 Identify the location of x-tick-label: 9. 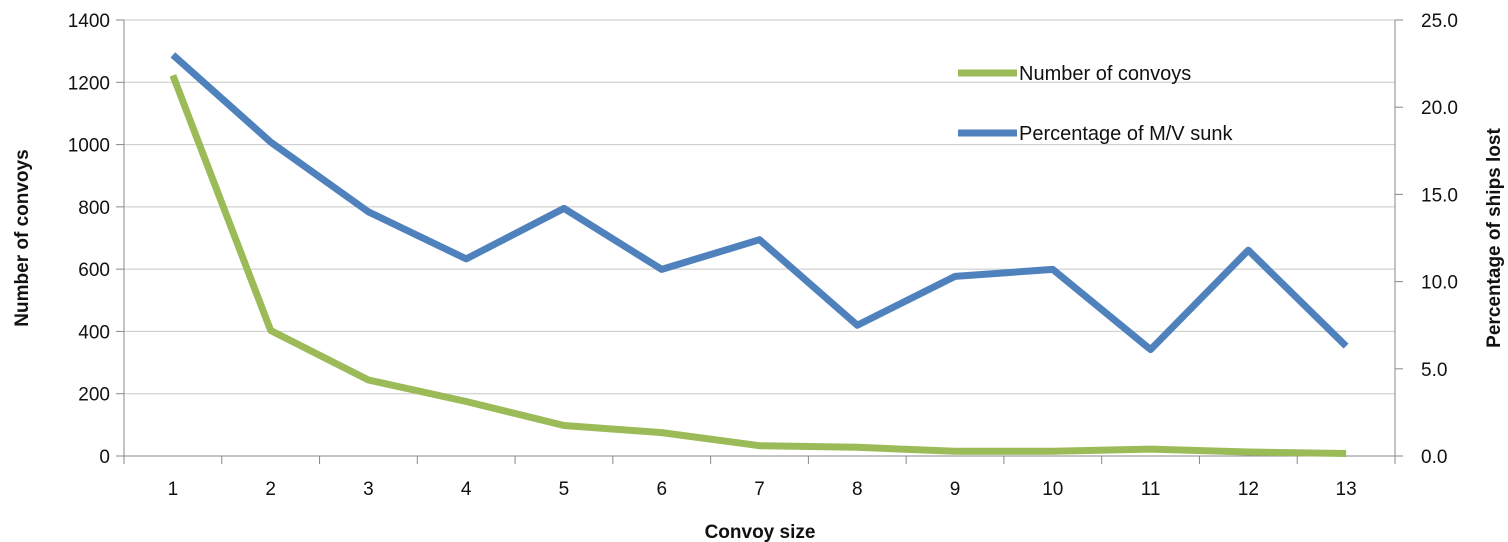
(955, 489).